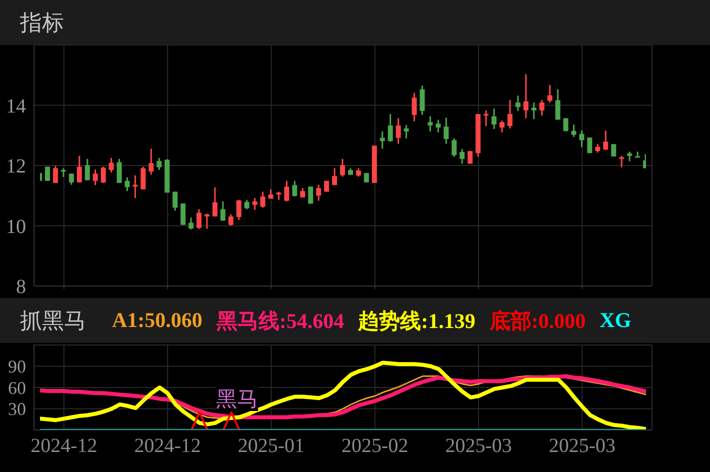  Describe the element at coordinates (207, 221) in the screenshot. I see `candlestick` at that location.